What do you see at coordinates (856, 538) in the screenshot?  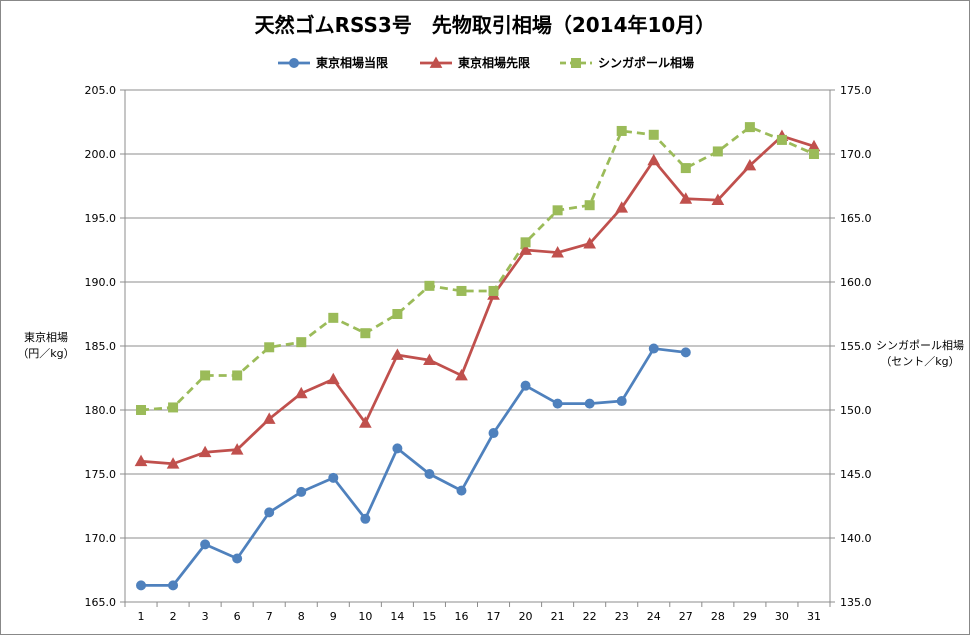 I see `right-tick-label: 140.0` at bounding box center [856, 538].